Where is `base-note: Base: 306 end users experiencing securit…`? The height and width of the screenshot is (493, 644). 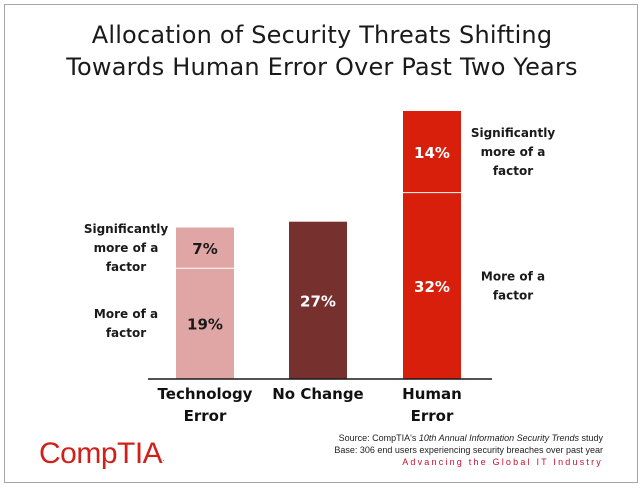
base-note: Base: 306 end users experiencing securit… is located at coordinates (468, 450).